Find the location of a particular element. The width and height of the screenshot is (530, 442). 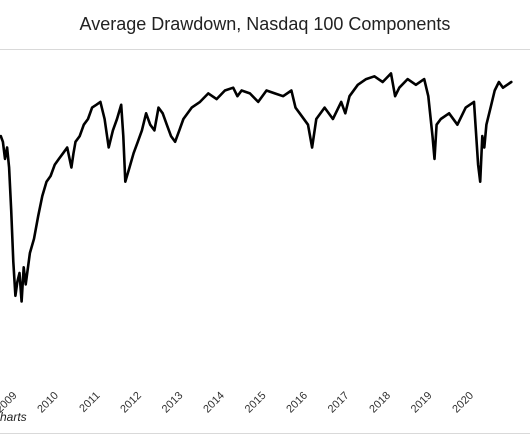

x-tick-label-2019: 2019 is located at coordinates (422, 403).